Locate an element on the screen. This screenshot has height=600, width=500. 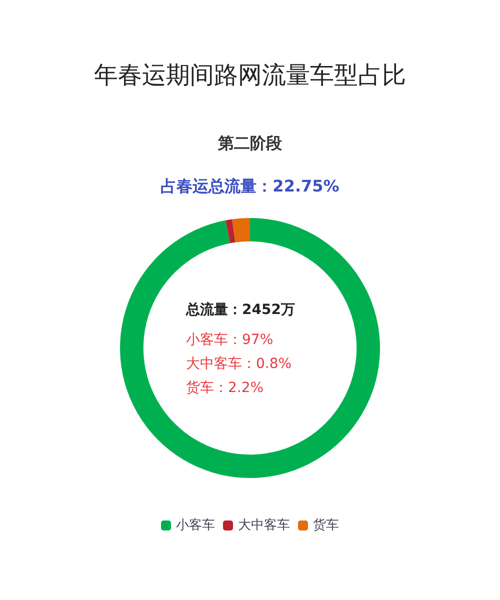
text: 小客车：97% is located at coordinates (230, 340).